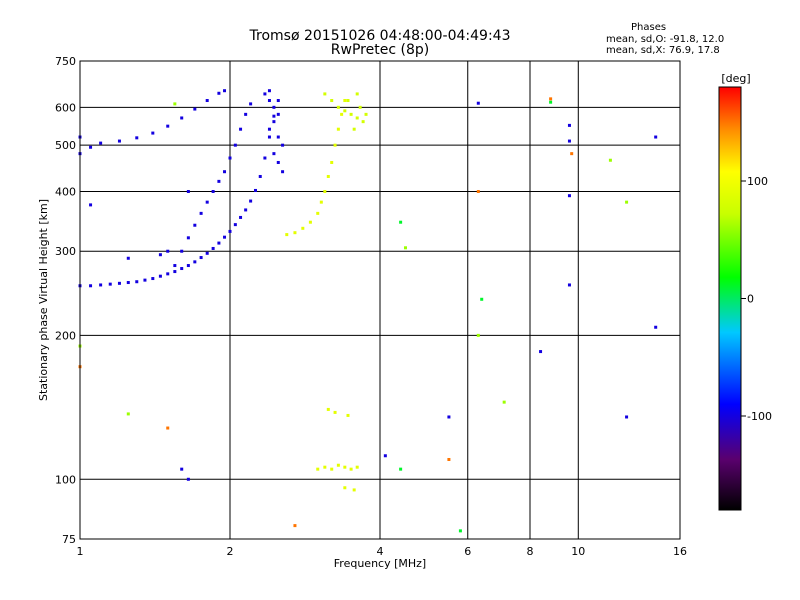 This screenshot has width=800, height=600. I want to click on chart-title: Tromsø 20151026 04:48:00-04:49:43, so click(380, 36).